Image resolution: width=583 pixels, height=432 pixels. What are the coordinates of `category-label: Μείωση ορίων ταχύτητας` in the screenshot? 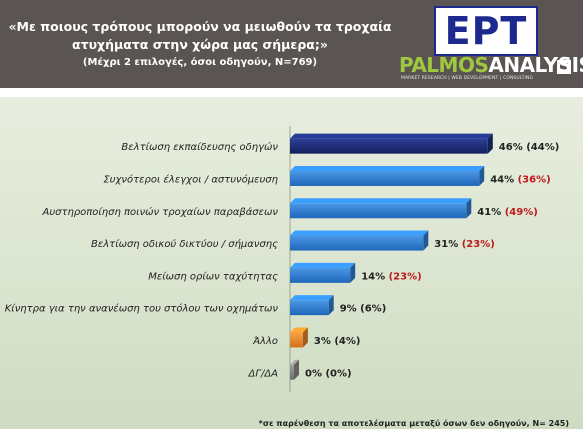 It's located at (213, 276).